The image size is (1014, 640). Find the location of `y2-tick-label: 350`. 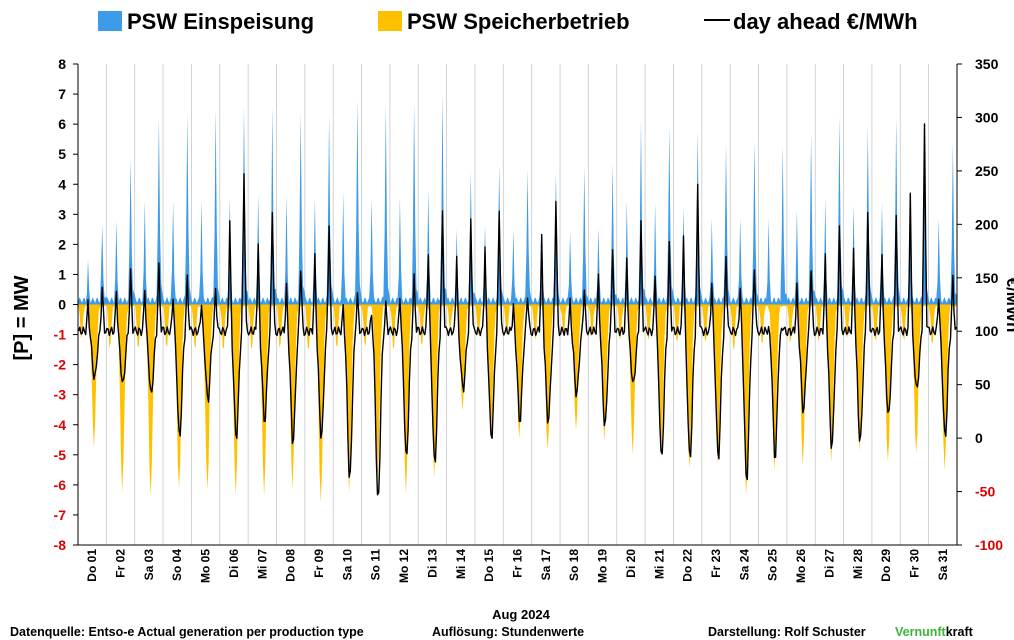

y2-tick-label: 350 is located at coordinates (987, 64).